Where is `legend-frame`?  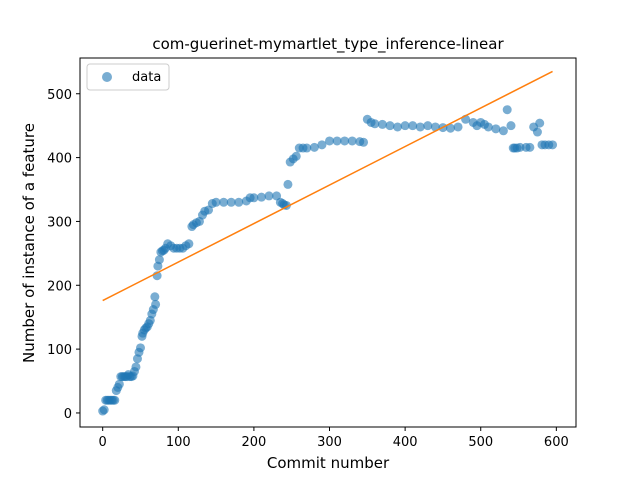 legend-frame is located at coordinates (128, 77).